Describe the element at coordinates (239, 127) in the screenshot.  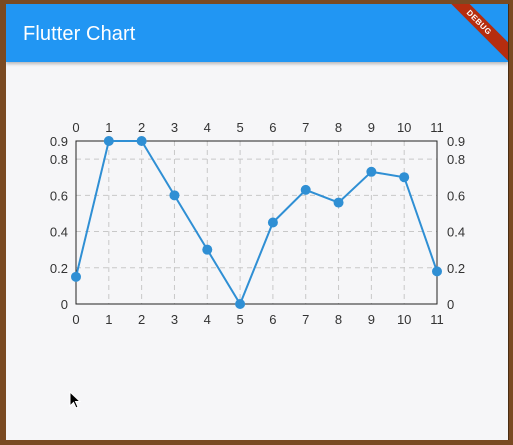
I see `x-tick-label-top: 5` at that location.